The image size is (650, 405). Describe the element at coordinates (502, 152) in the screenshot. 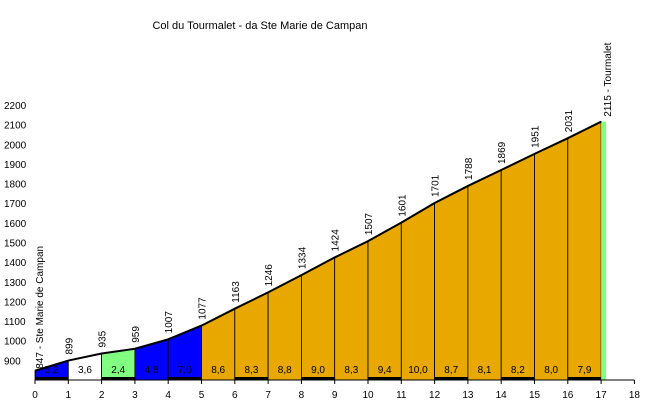

I see `altitude-label: 1869` at that location.